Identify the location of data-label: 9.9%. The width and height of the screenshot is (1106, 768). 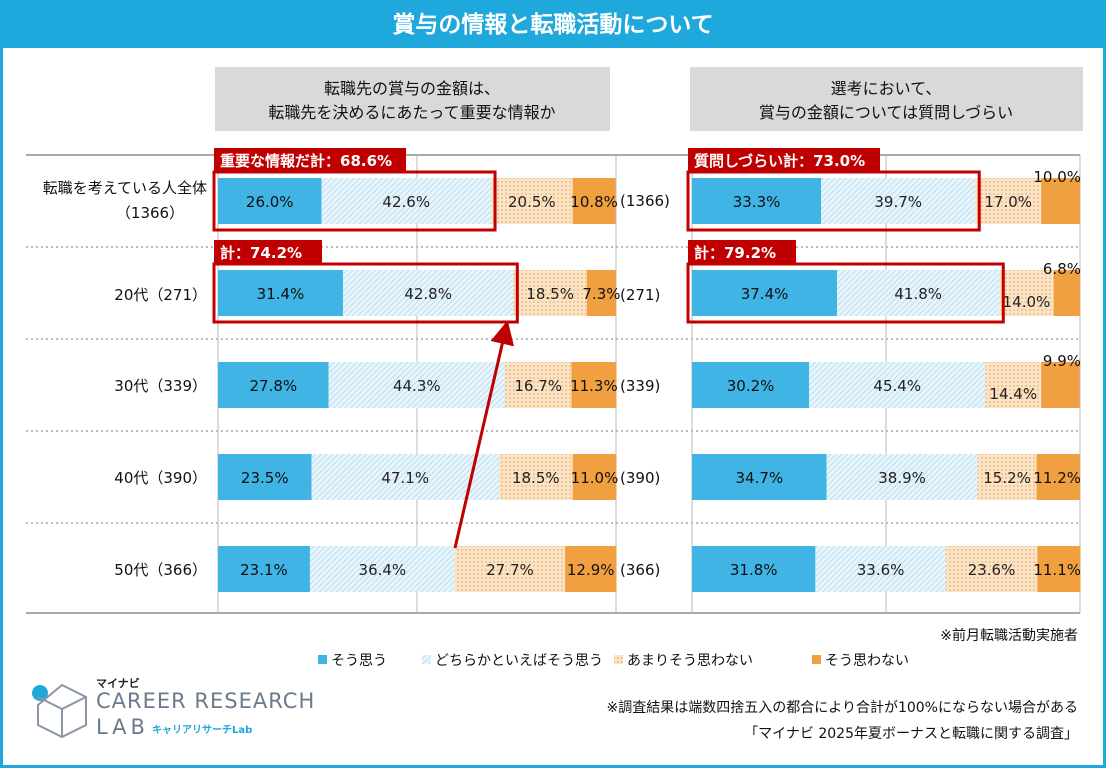
(1062, 361).